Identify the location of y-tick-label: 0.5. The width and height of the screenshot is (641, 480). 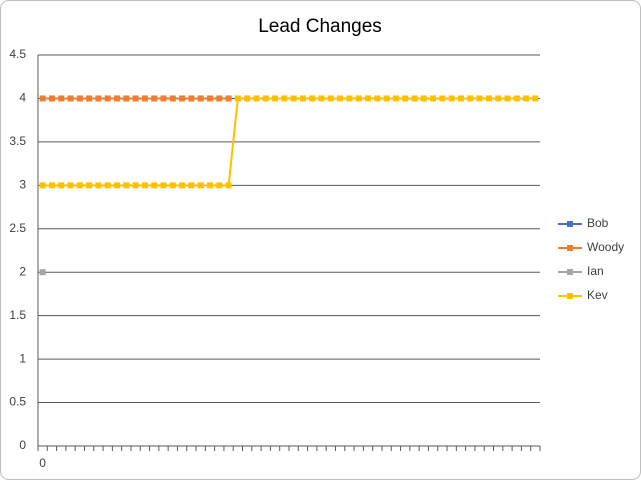
(17, 402).